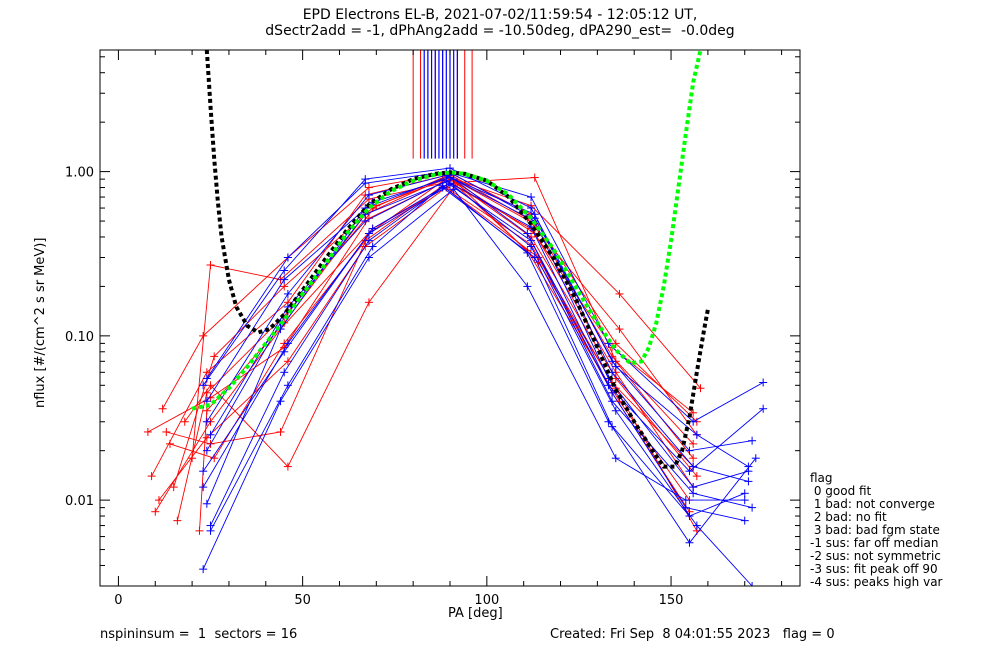 Image resolution: width=1000 pixels, height=650 pixels. What do you see at coordinates (79, 337) in the screenshot?
I see `y-tick-label: 0.10` at bounding box center [79, 337].